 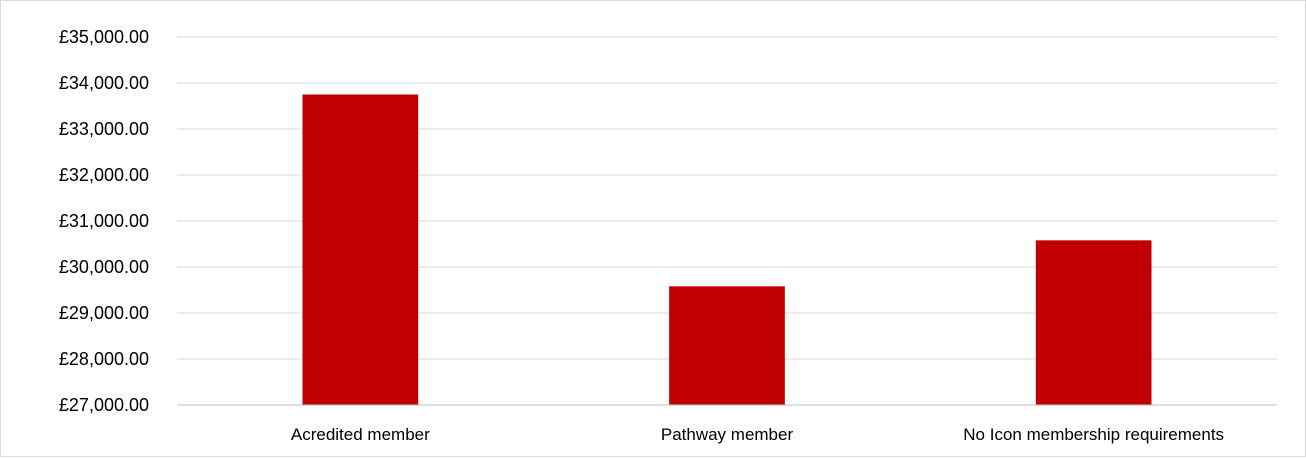 I want to click on y-tick-label: £31,000.00, so click(x=104, y=221).